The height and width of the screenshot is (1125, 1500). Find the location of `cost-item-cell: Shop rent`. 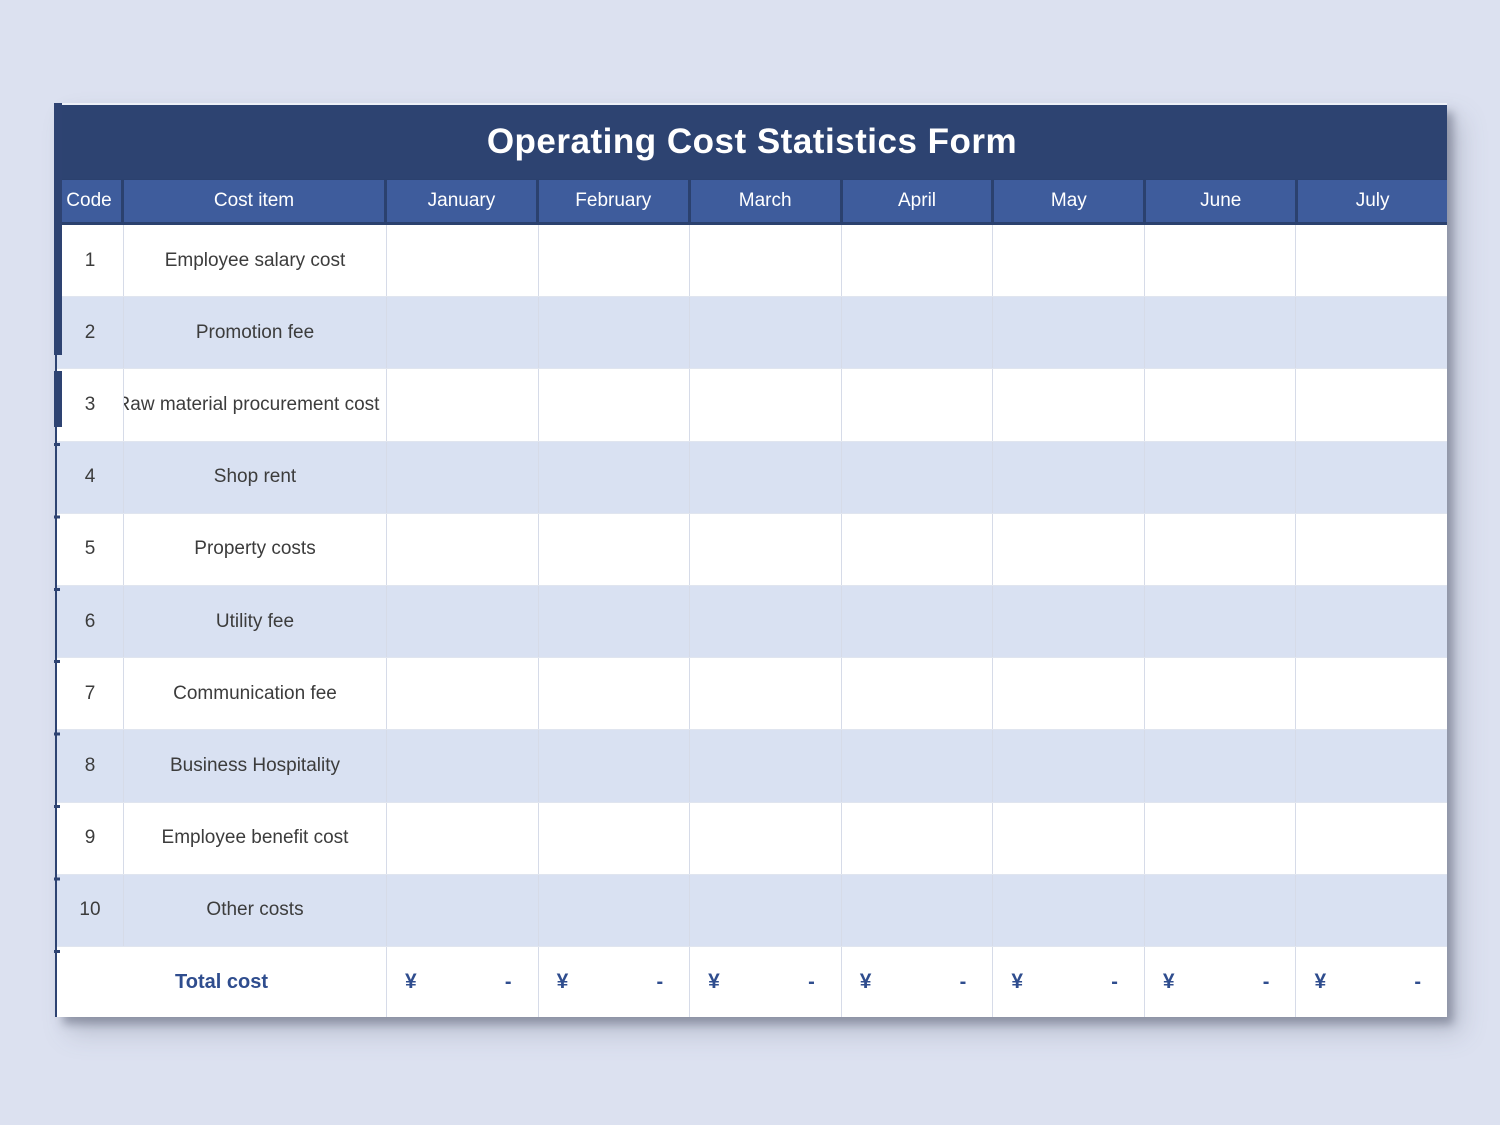

cost-item-cell: Shop rent is located at coordinates (255, 477).